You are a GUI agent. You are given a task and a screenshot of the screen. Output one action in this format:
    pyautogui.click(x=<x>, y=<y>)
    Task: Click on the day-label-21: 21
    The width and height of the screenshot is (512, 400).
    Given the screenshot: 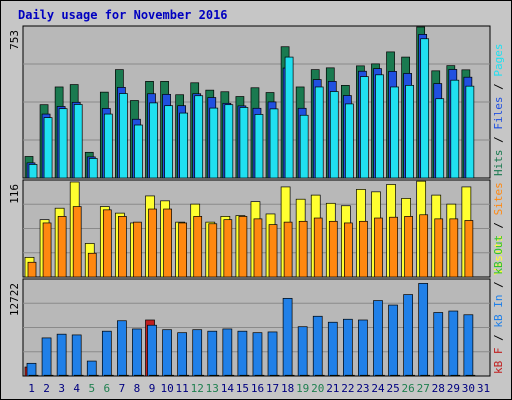 What is the action you would take?
    pyautogui.click(x=332, y=388)
    